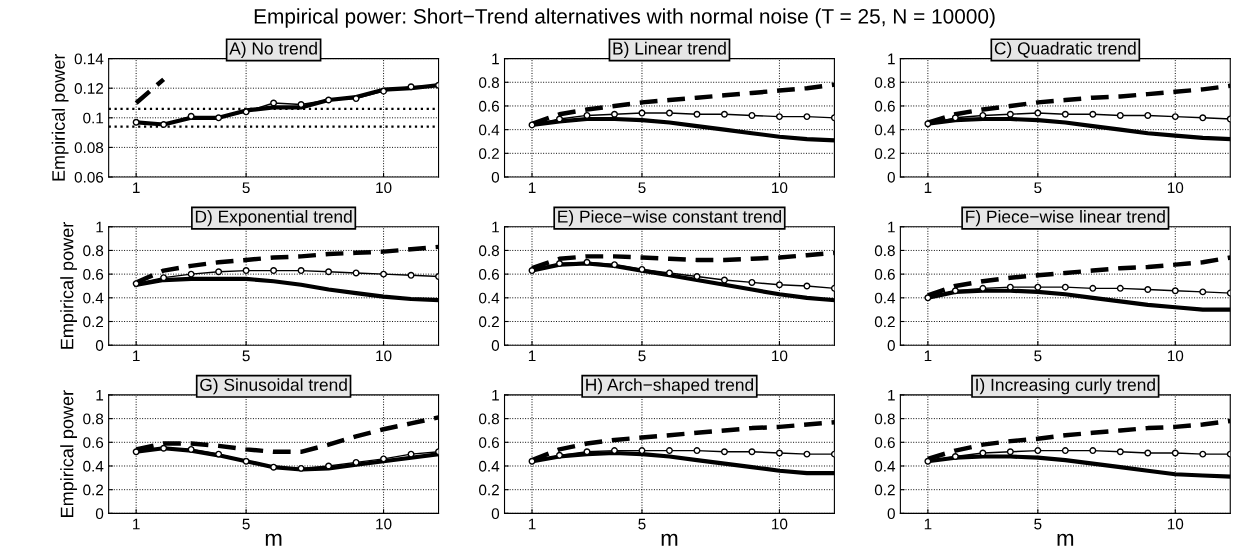  Describe the element at coordinates (89, 59) in the screenshot. I see `y-tick-label: 0.14` at that location.